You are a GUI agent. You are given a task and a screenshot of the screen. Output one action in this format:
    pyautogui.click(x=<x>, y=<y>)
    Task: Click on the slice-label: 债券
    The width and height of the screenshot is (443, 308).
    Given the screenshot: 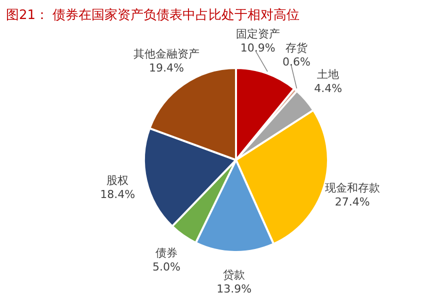 What is the action you would take?
    pyautogui.click(x=166, y=253)
    